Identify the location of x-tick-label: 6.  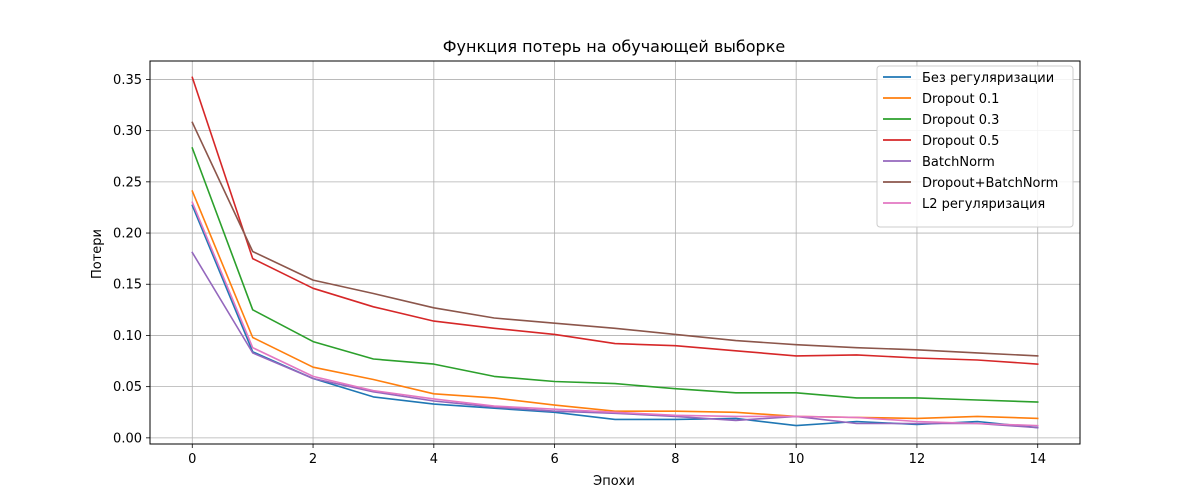
(554, 459).